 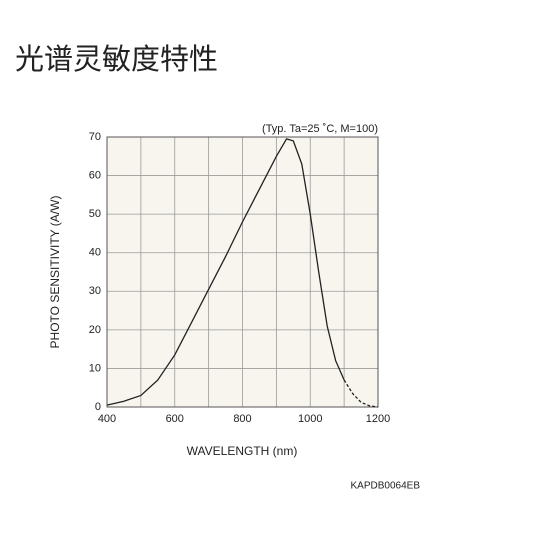 I want to click on y-tick-label: 10, so click(x=95, y=368).